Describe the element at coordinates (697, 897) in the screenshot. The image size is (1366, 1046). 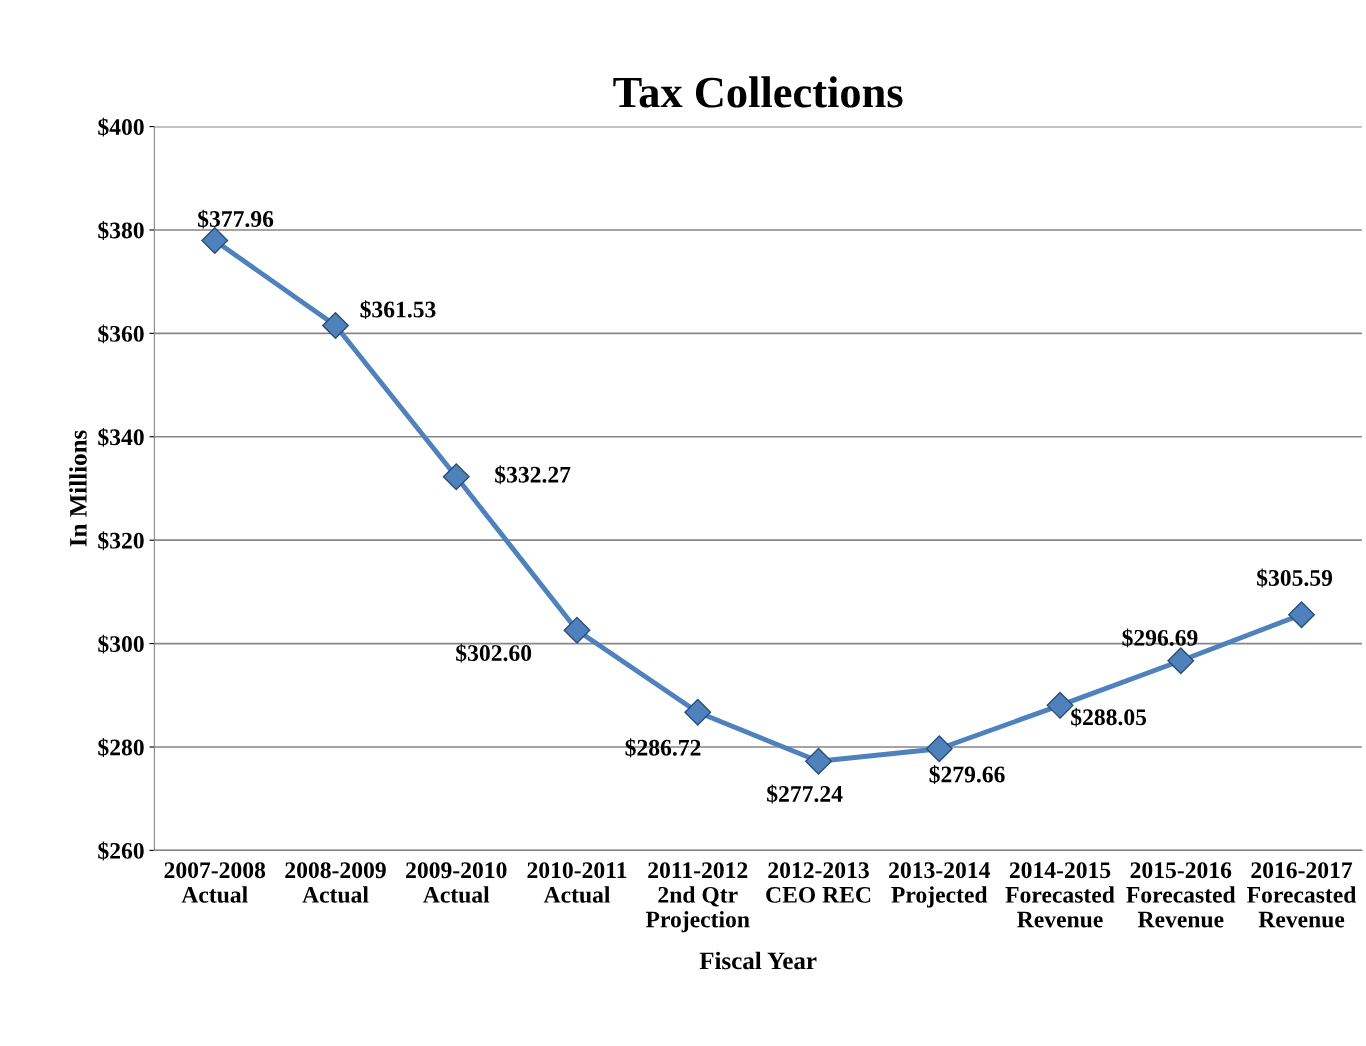
I see `x-tick-label: 2011-2012 2nd Qtr Projection` at that location.